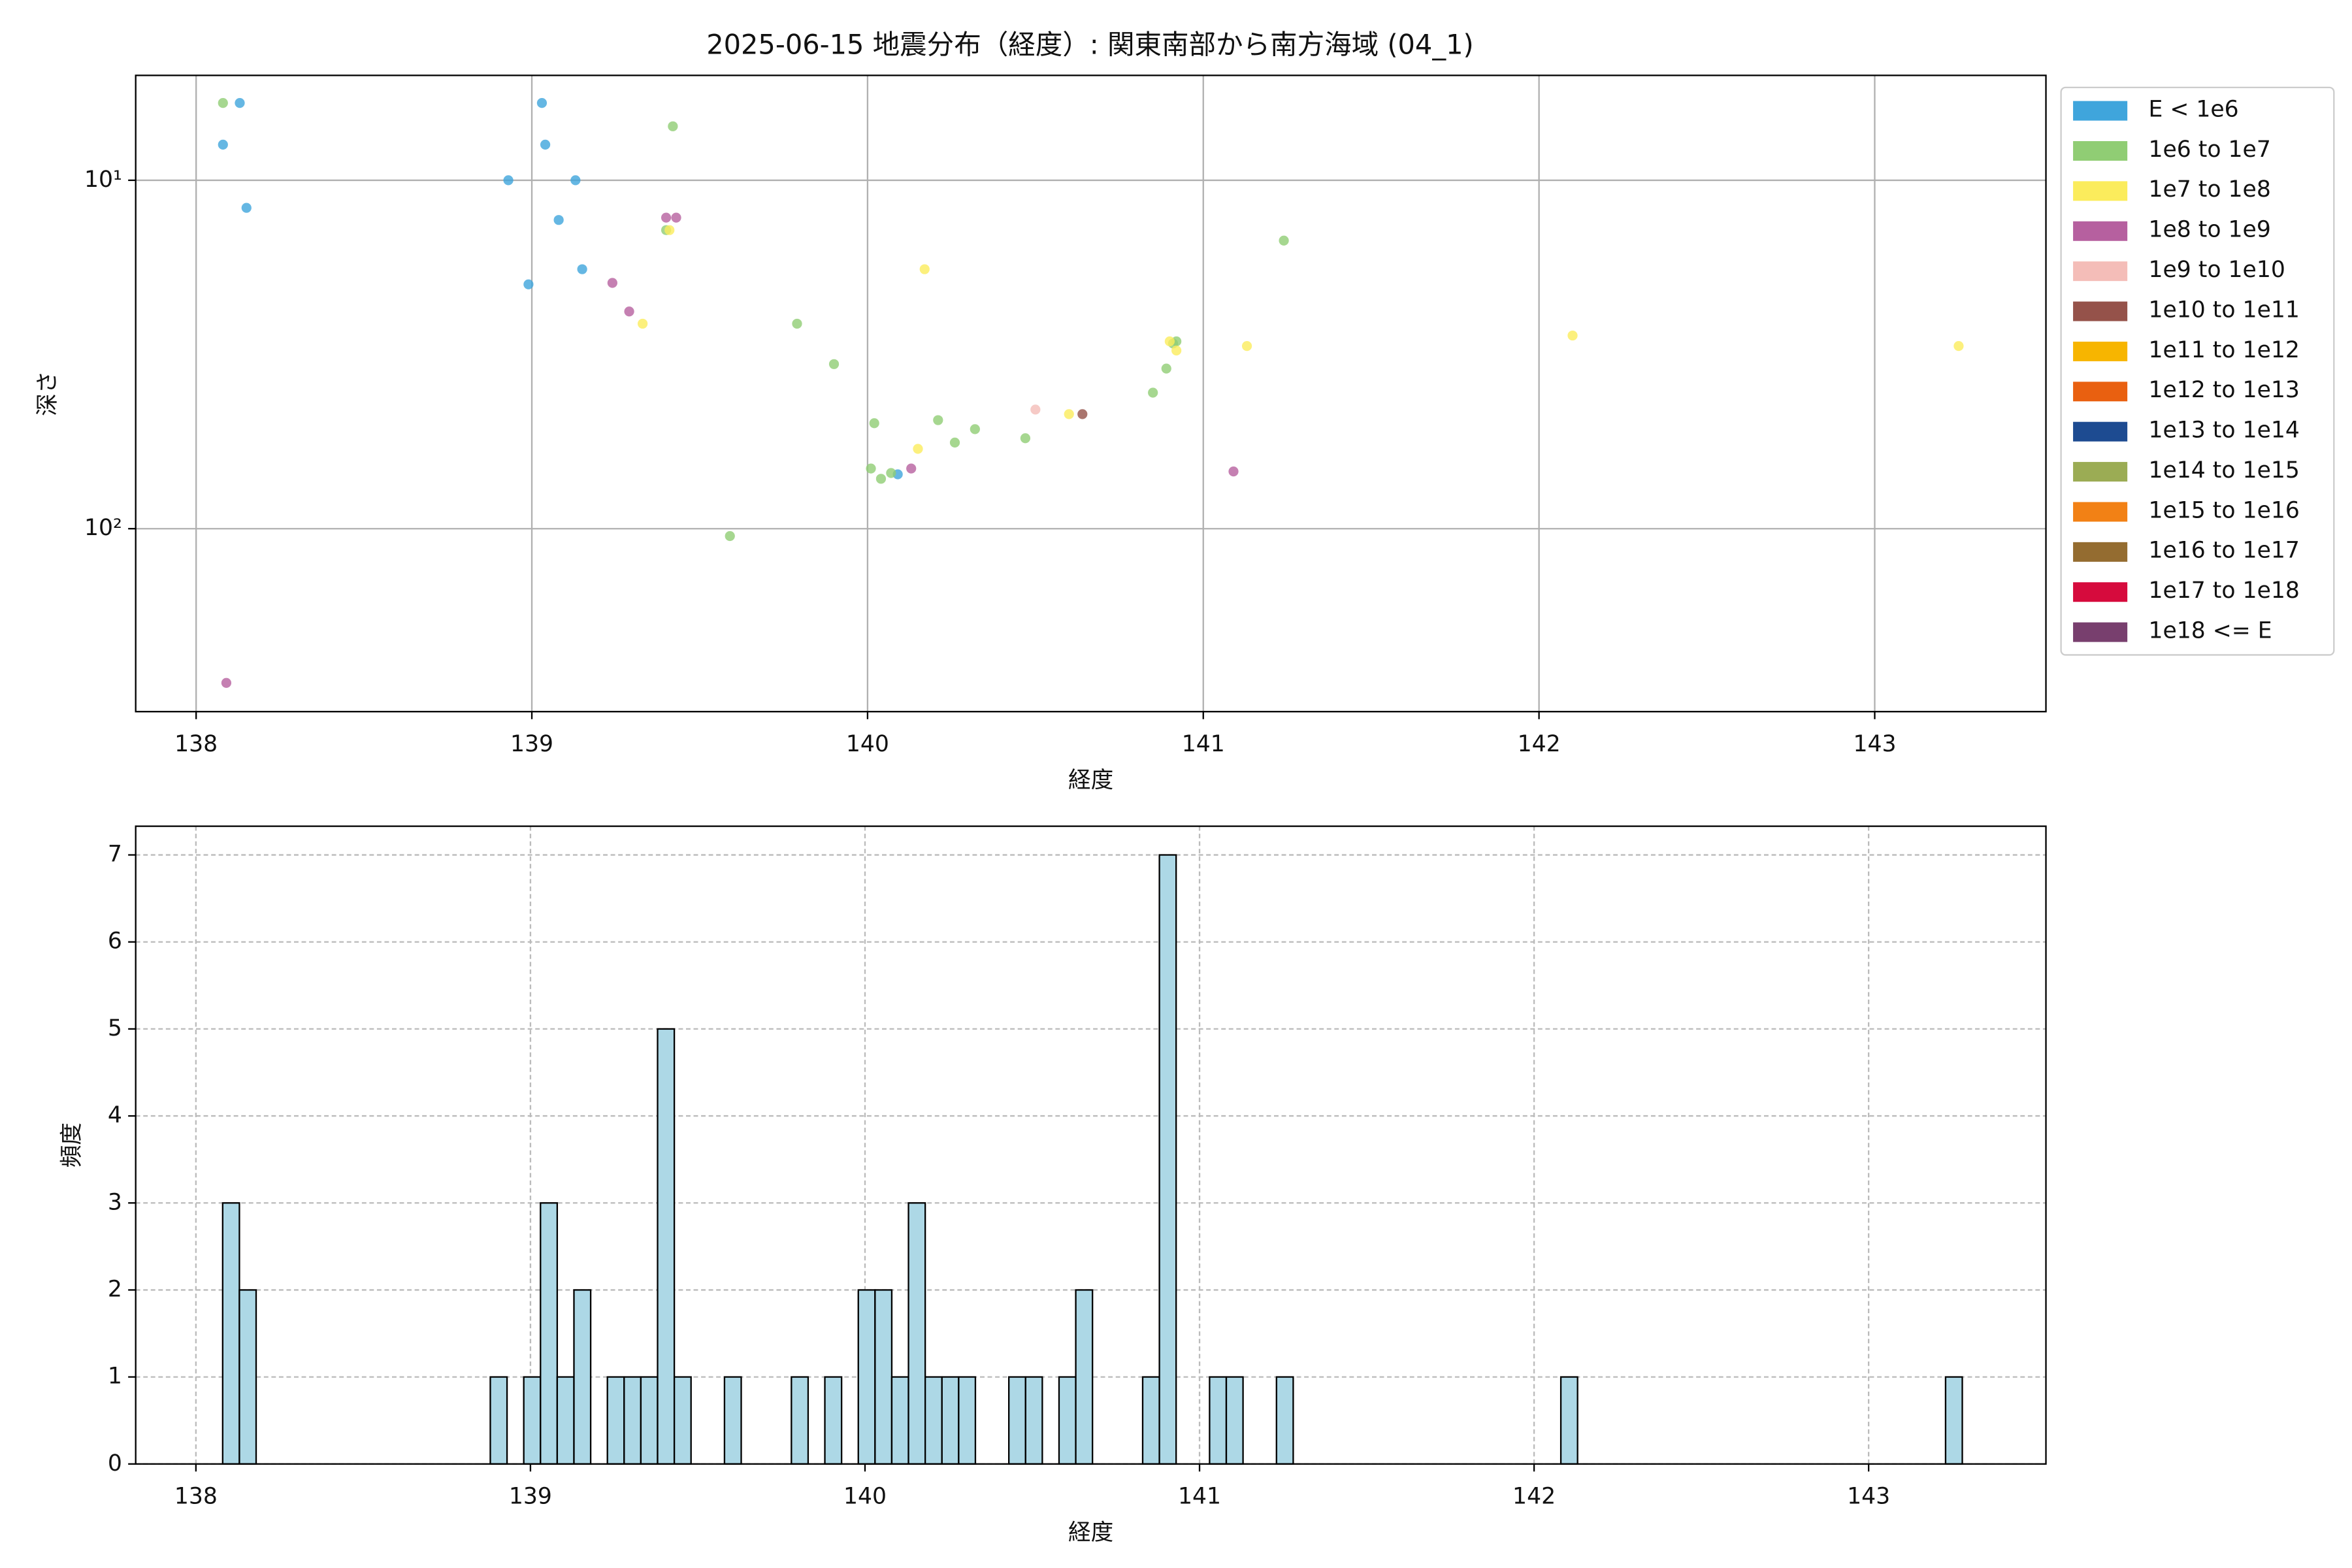  What do you see at coordinates (2223, 350) in the screenshot?
I see `legend-label: 1e11 to 1e12` at bounding box center [2223, 350].